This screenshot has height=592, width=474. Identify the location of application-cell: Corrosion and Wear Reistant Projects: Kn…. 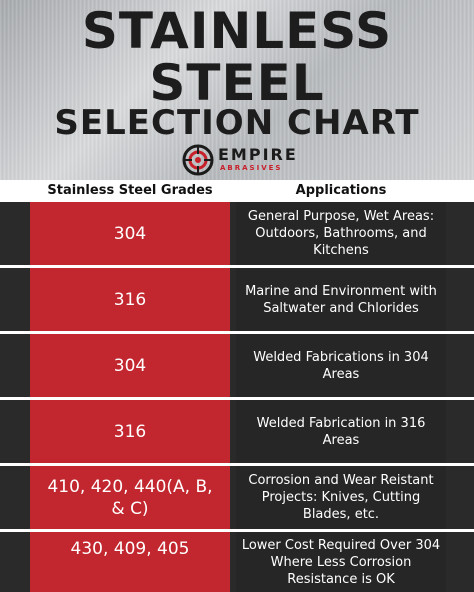
(341, 497).